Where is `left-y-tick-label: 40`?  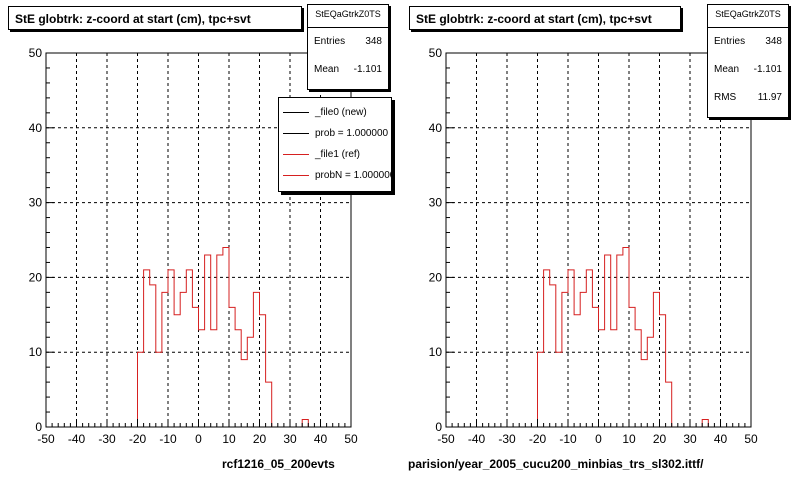 left-y-tick-label: 40 is located at coordinates (36, 128).